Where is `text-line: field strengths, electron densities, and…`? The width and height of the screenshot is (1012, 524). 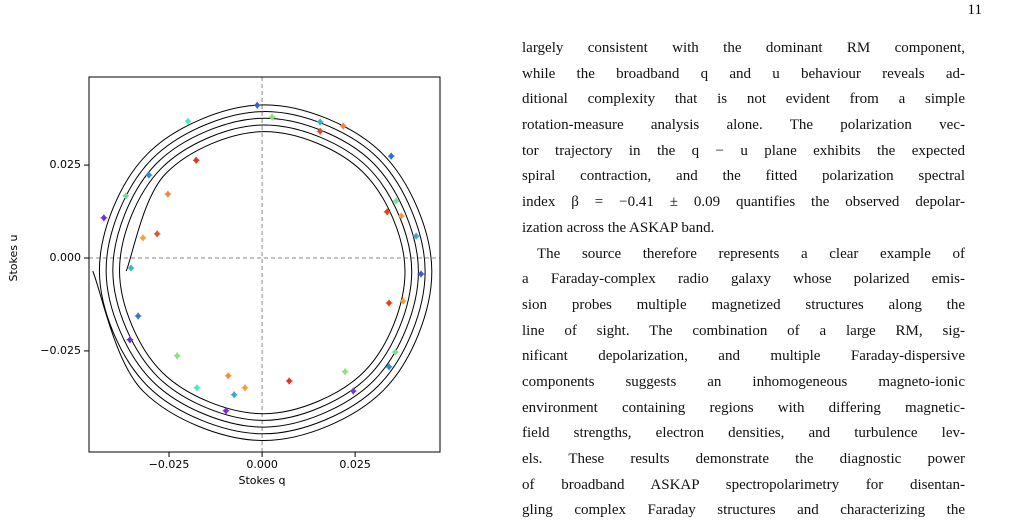
text-line: field strengths, electron densities, and… is located at coordinates (743, 433).